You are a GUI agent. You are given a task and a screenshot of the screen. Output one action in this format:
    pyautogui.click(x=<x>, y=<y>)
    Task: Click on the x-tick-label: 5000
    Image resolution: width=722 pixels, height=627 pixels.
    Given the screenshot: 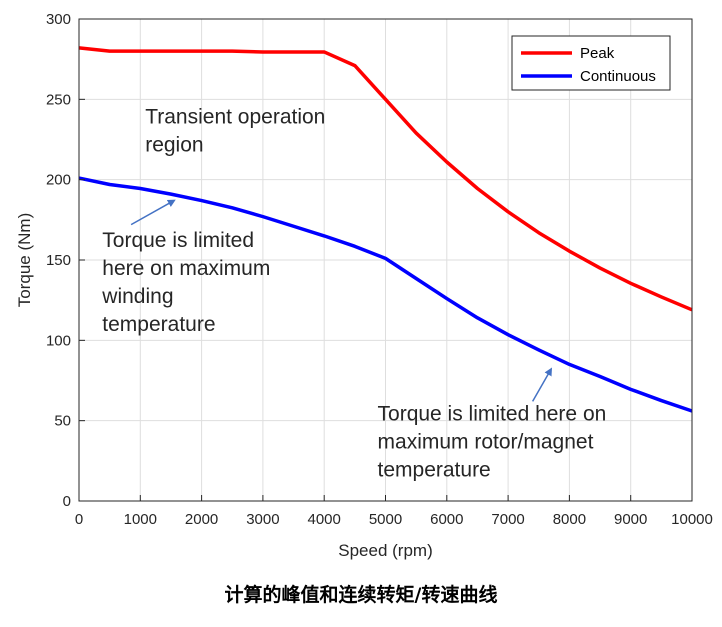 What is the action you would take?
    pyautogui.click(x=385, y=519)
    